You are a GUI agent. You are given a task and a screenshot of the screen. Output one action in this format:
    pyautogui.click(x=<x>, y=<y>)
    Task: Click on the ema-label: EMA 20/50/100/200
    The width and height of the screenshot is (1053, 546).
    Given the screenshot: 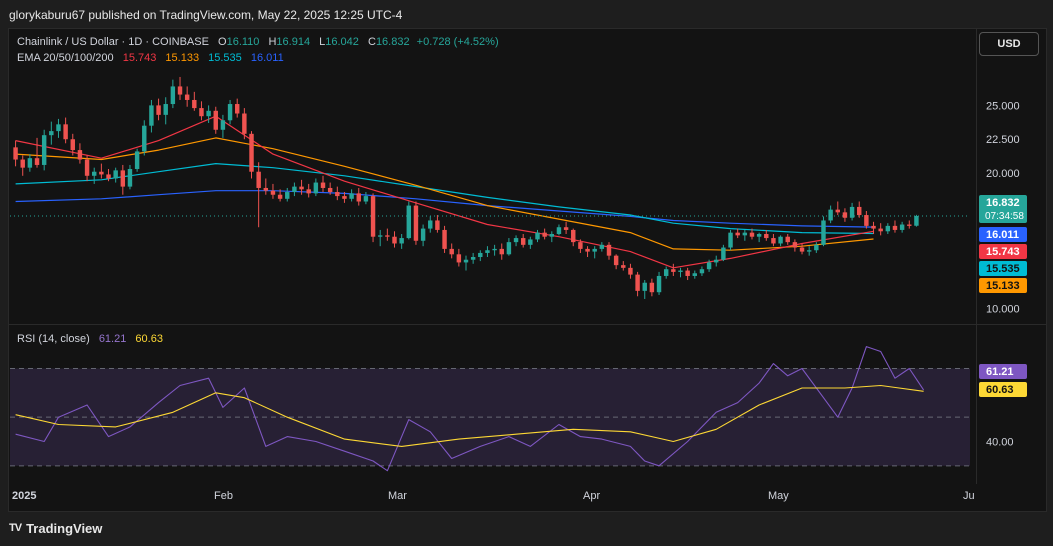 What is the action you would take?
    pyautogui.click(x=65, y=58)
    